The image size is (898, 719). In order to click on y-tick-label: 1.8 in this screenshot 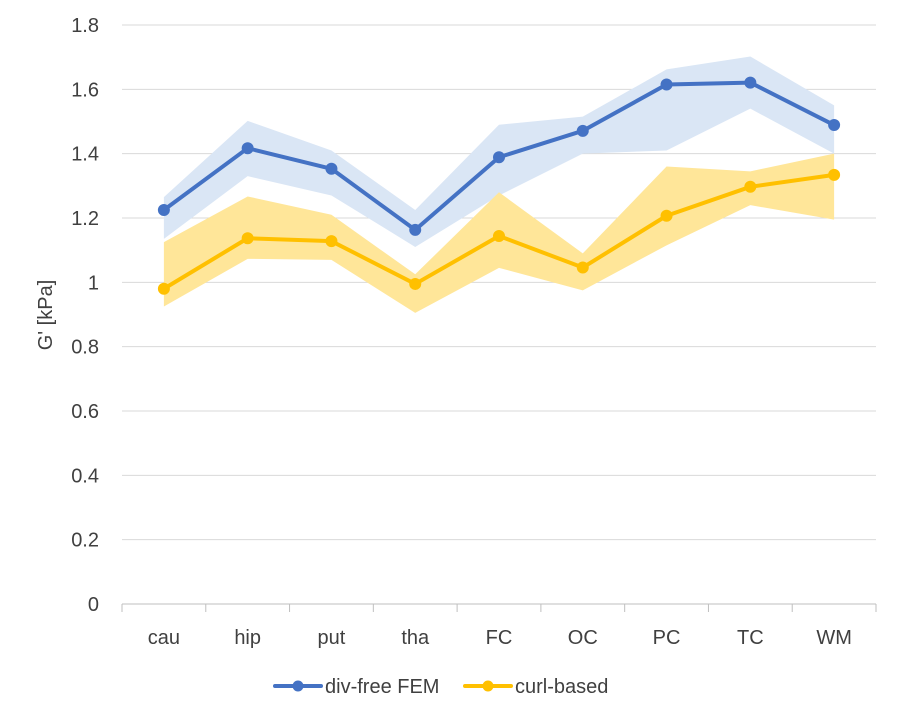, I will do `click(85, 26)`.